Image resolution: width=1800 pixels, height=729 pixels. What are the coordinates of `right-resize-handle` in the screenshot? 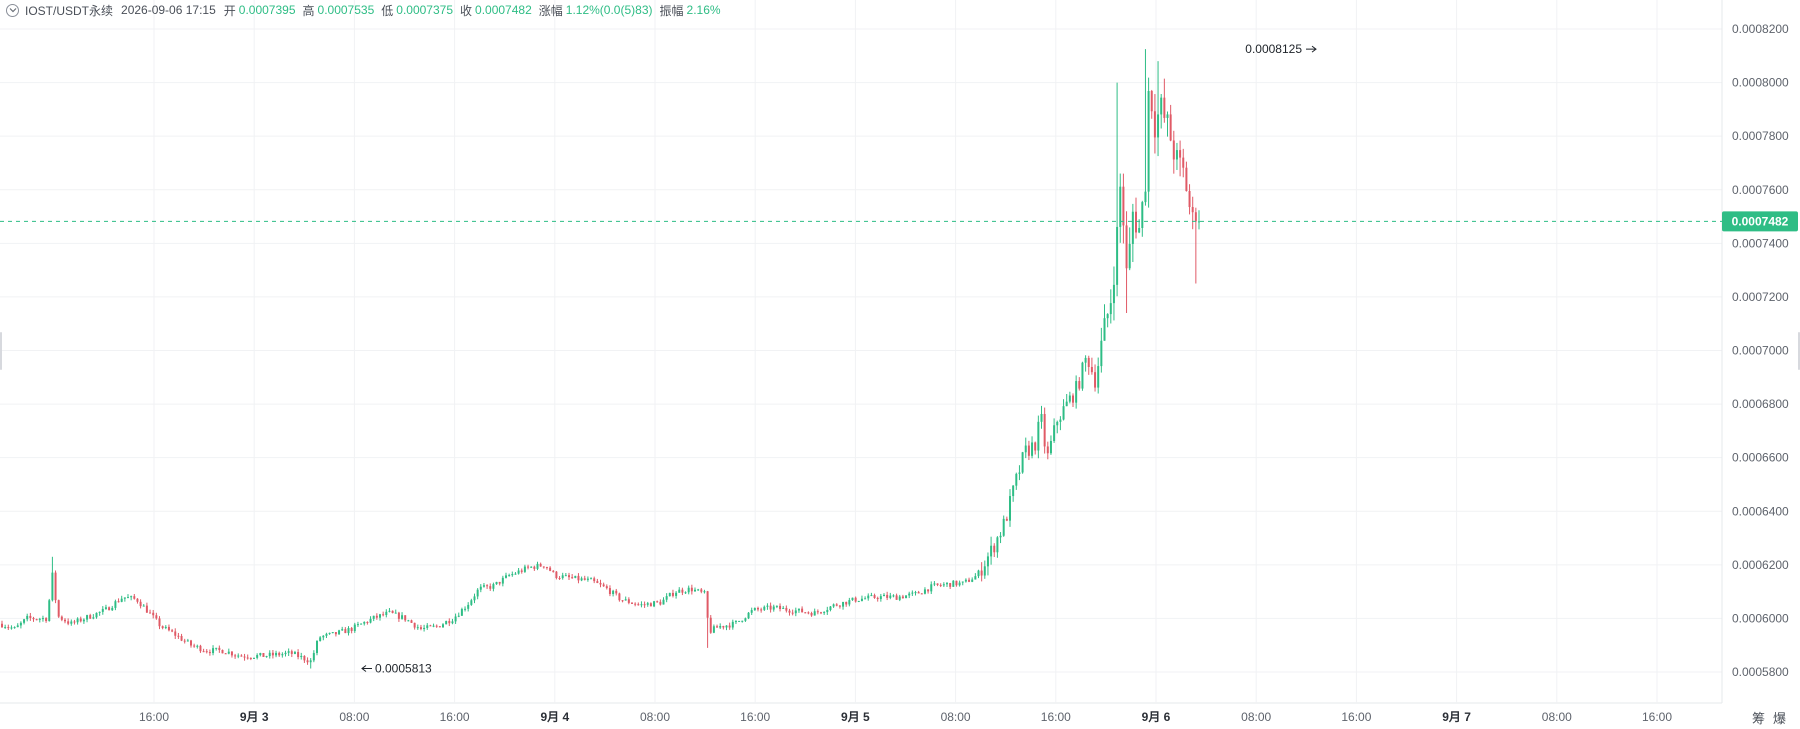 It's located at (1799, 351).